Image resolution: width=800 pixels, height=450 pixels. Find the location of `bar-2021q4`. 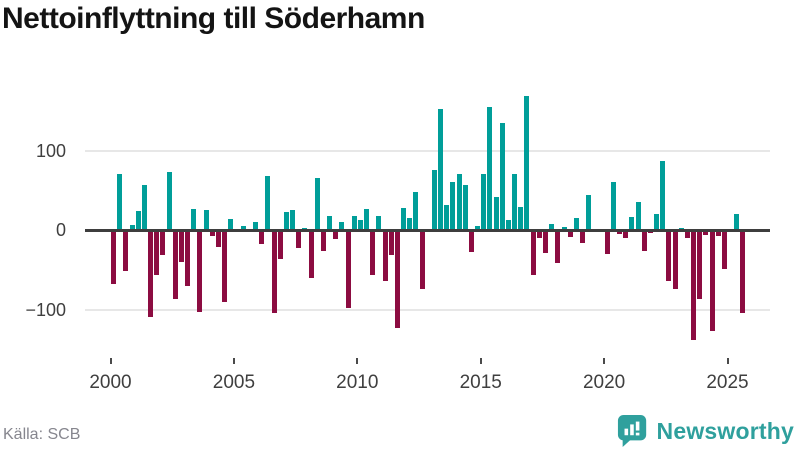

bar-2021q4 is located at coordinates (650, 231).